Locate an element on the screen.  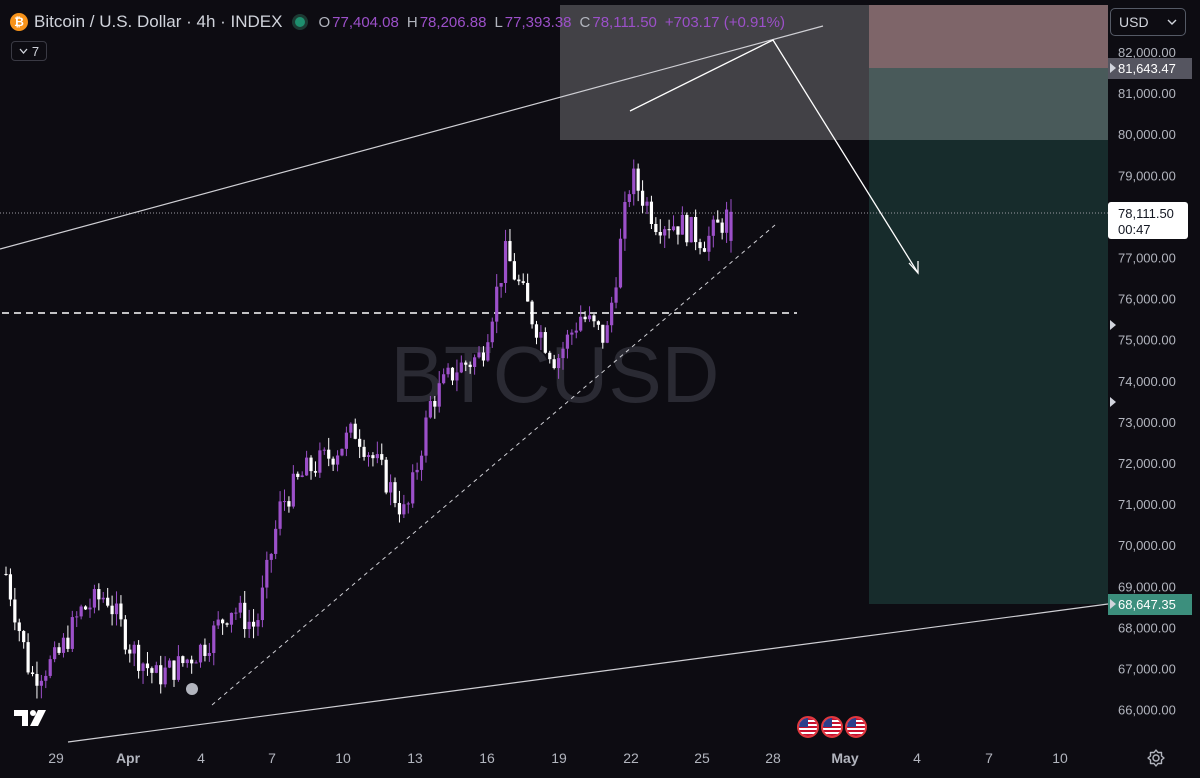
time-axis-tick-label: 28 is located at coordinates (773, 758).